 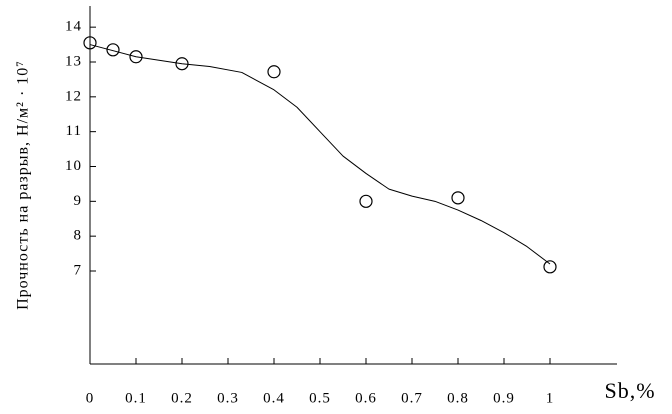 I want to click on y-tick-label: 13, so click(x=73, y=61).